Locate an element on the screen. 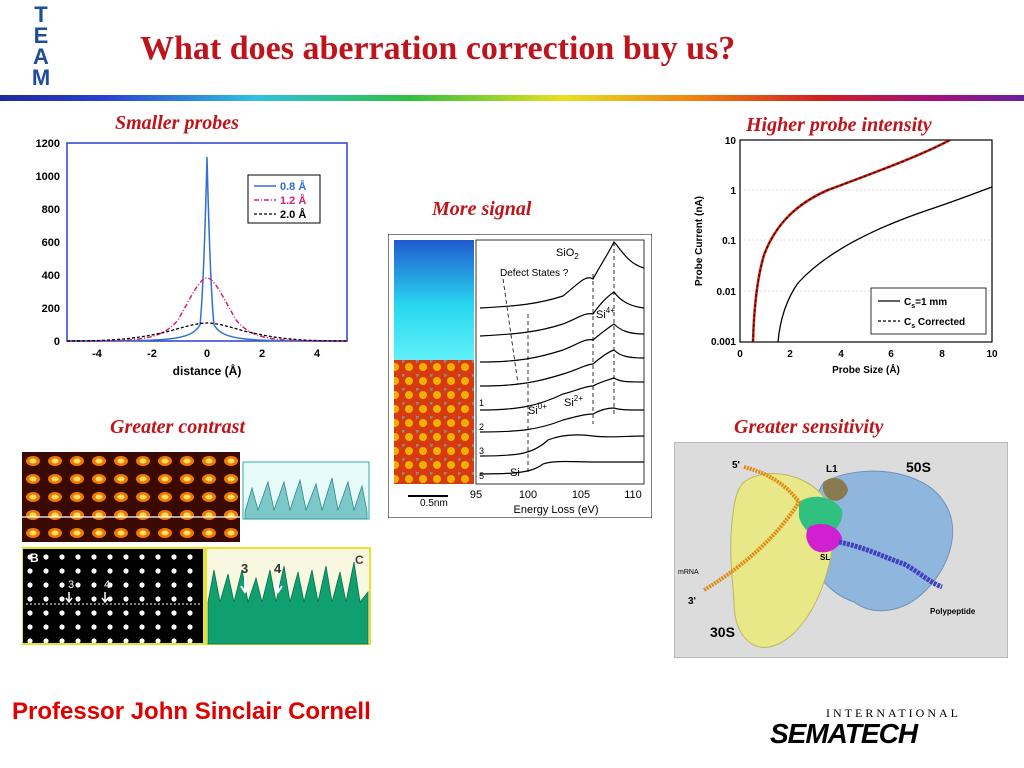 The width and height of the screenshot is (1024, 768). legend-label: 2.0 Å is located at coordinates (293, 214).